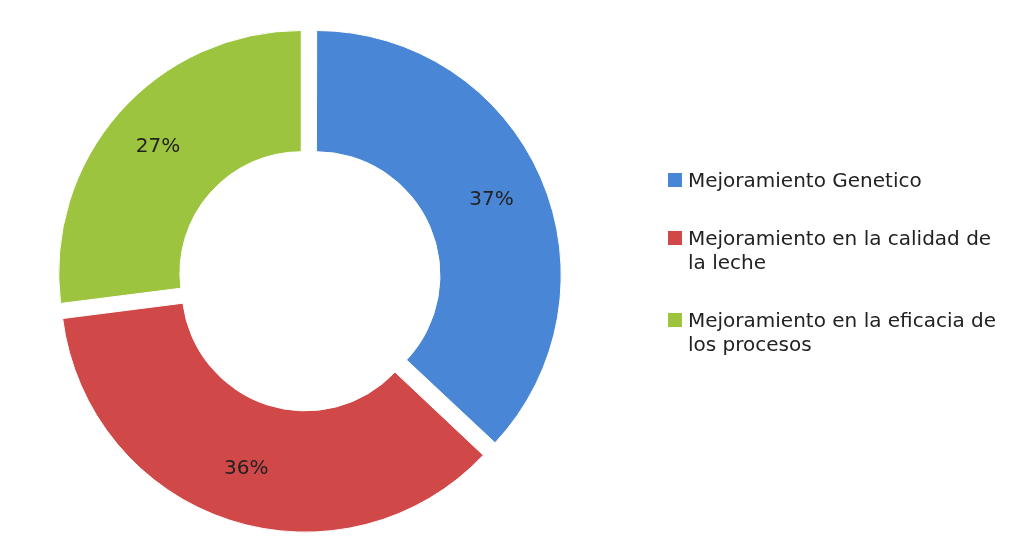 This screenshot has height=558, width=1010. What do you see at coordinates (805, 180) in the screenshot?
I see `legend-label: Mejoramiento Genetico` at bounding box center [805, 180].